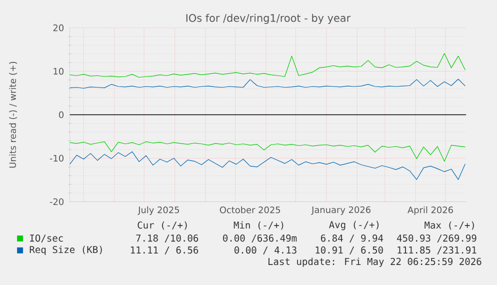 The height and width of the screenshot is (285, 497). Describe the element at coordinates (349, 250) in the screenshot. I see `text: 10.91 / 6.50` at that location.